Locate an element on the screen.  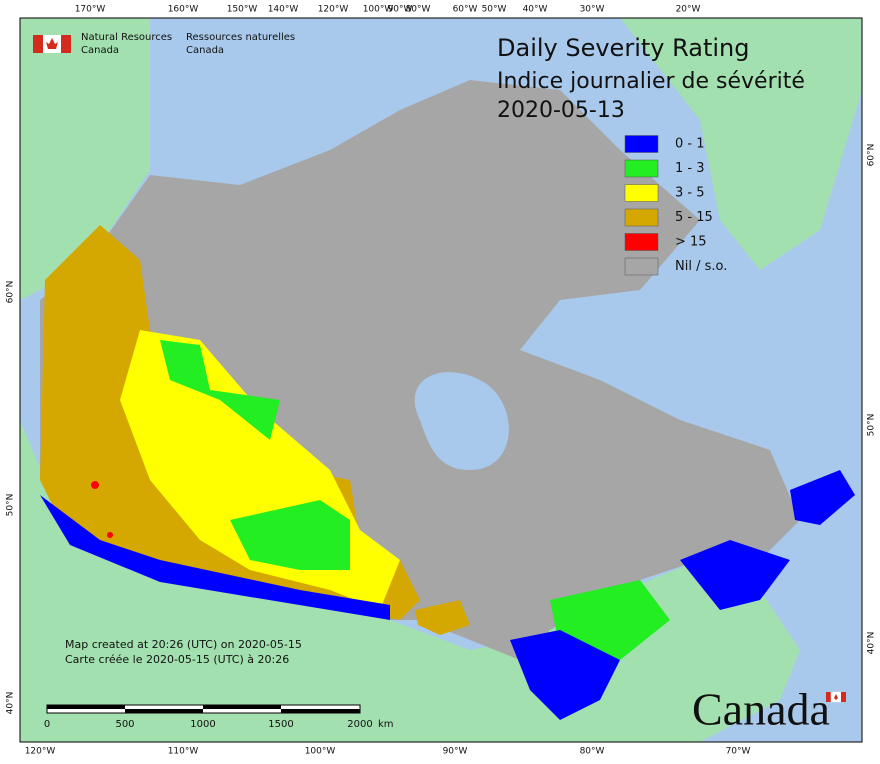
date: 2020-05-13 is located at coordinates (561, 110).